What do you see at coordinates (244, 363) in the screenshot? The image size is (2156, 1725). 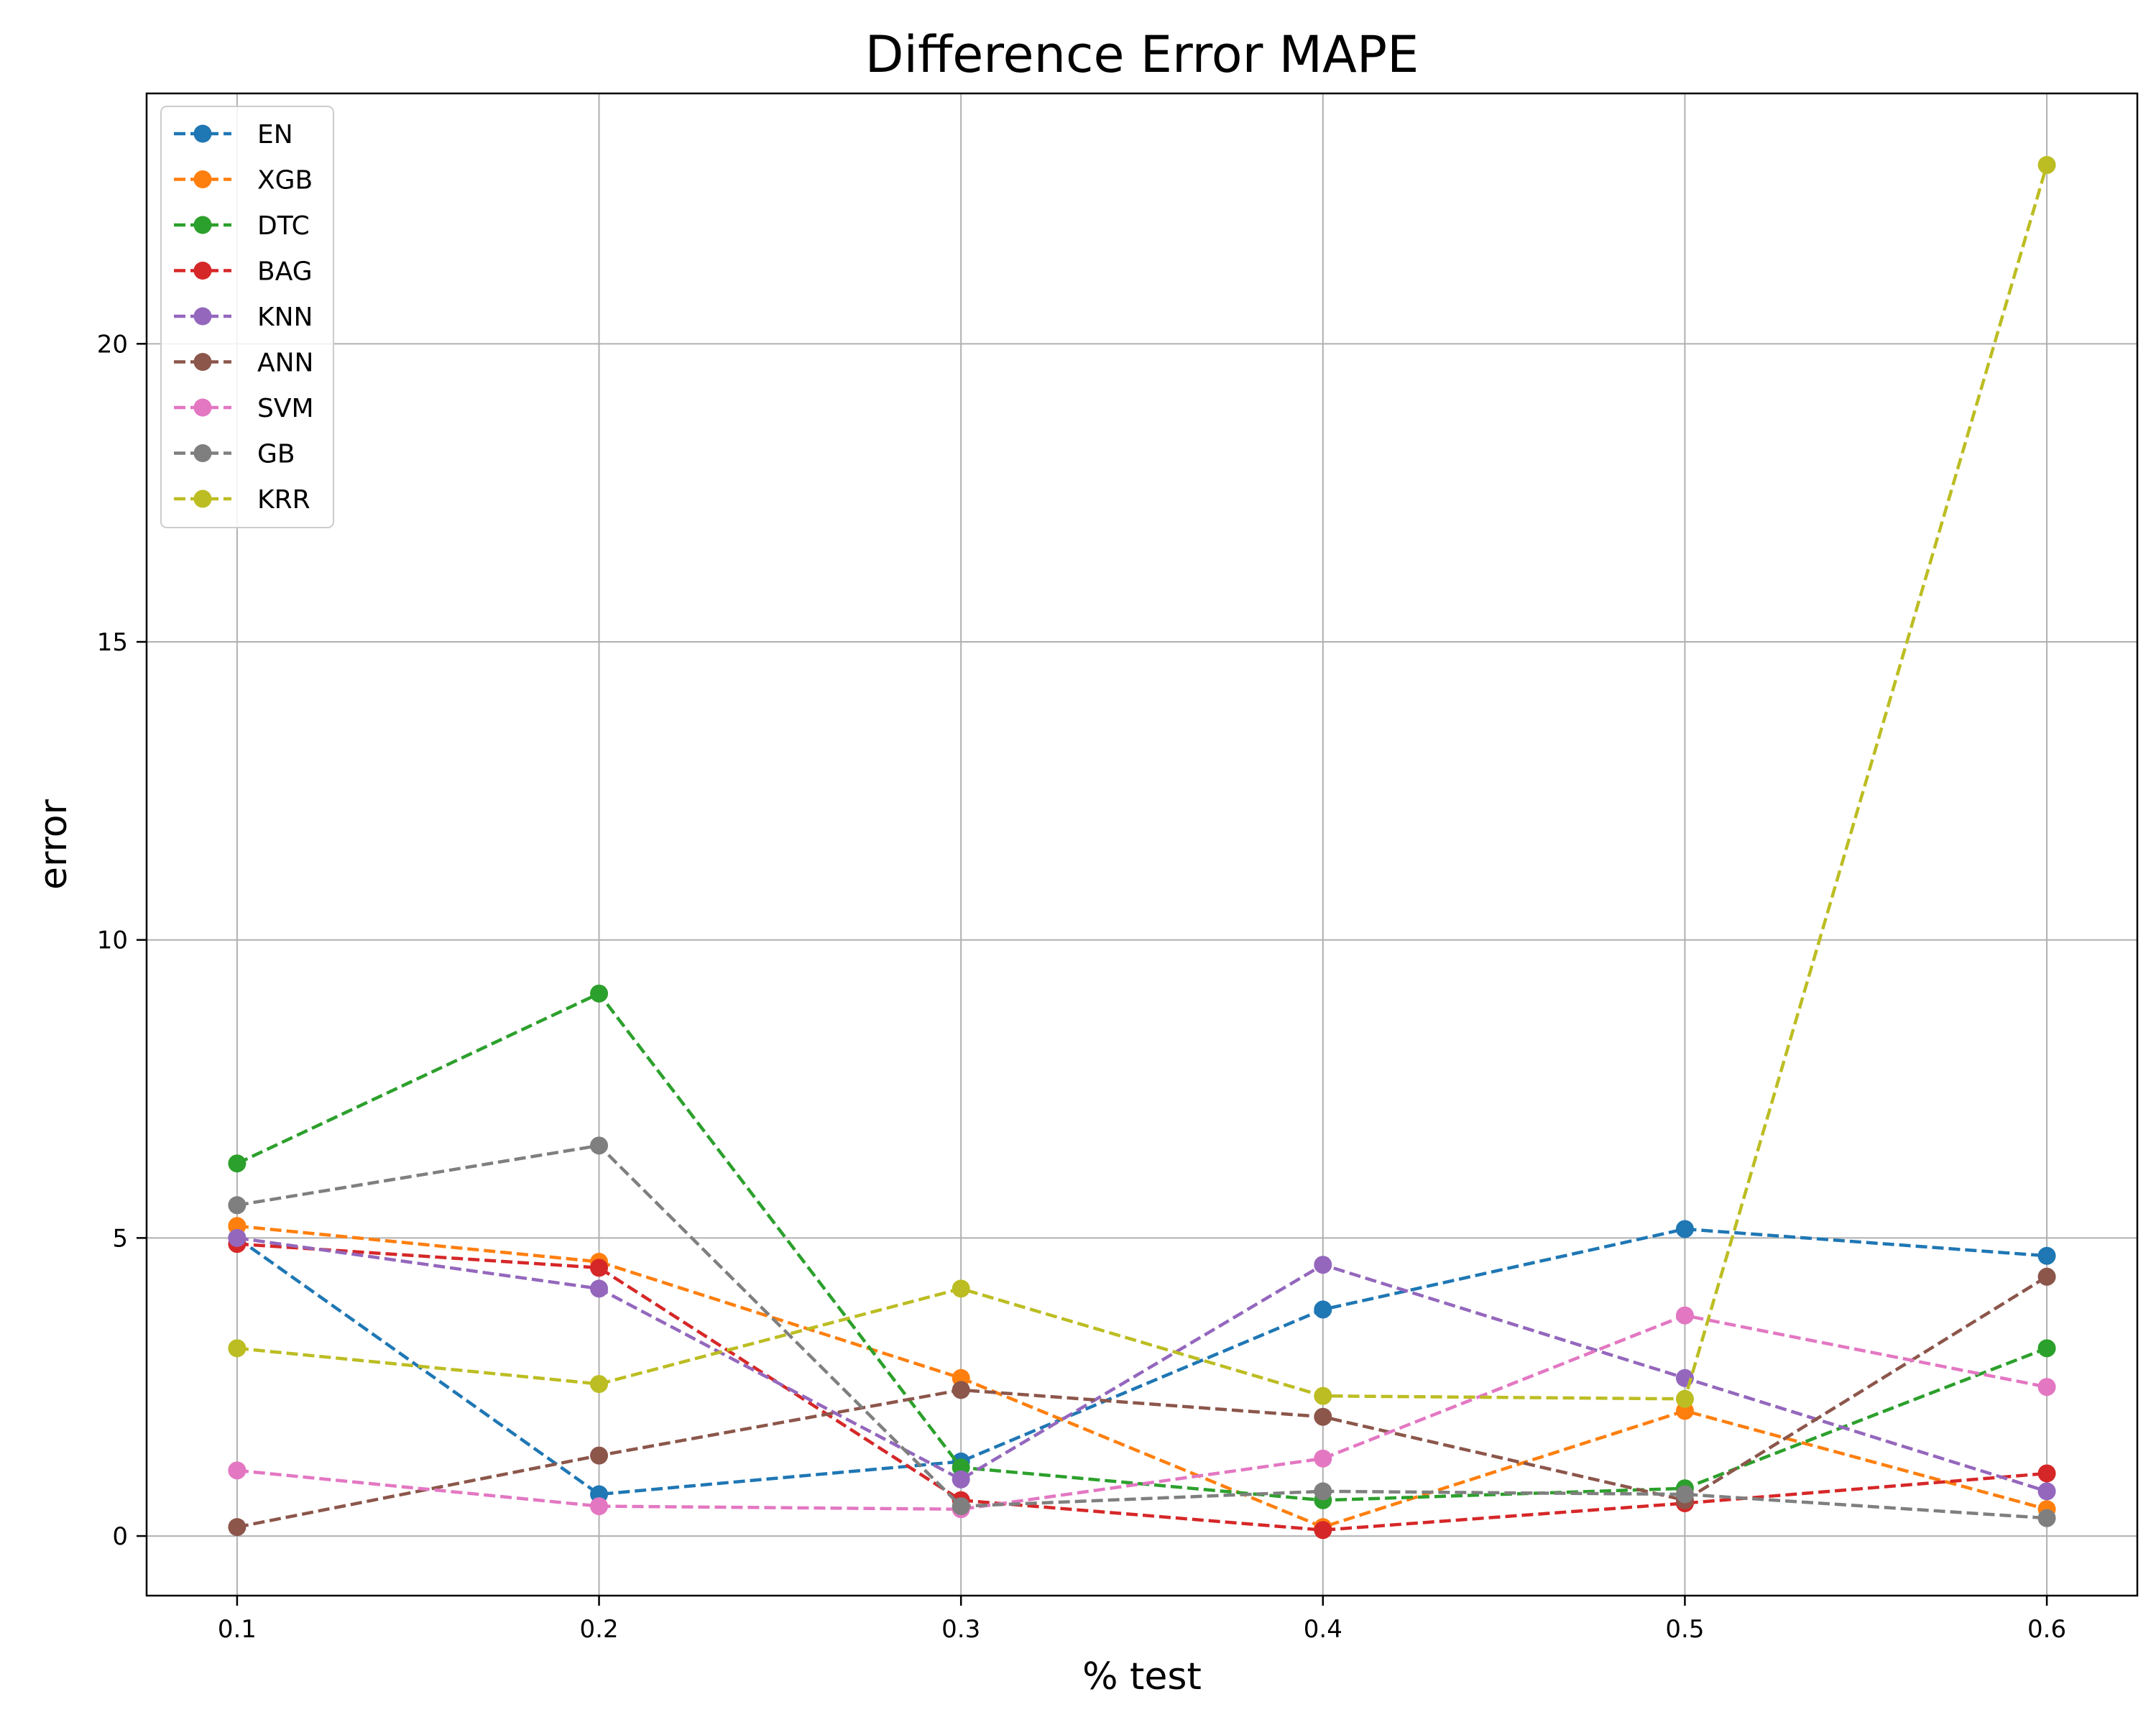 I see `legend-item-ann: ANN` at bounding box center [244, 363].